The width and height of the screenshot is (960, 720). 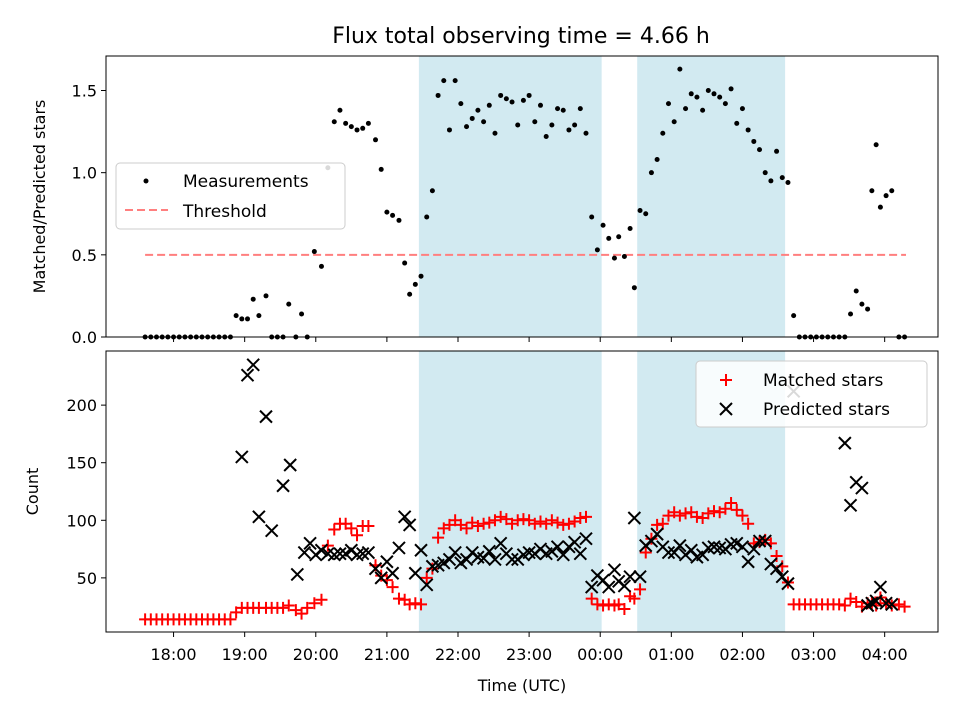 What do you see at coordinates (458, 654) in the screenshot?
I see `x-tick-label: 22:00` at bounding box center [458, 654].